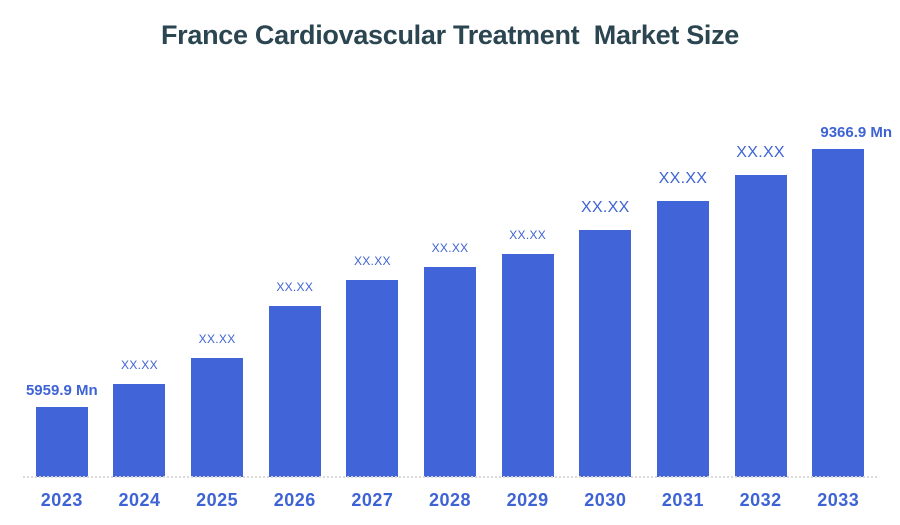 The height and width of the screenshot is (525, 900). I want to click on bar-column-2029: XX.XX 2029, so click(528, 307).